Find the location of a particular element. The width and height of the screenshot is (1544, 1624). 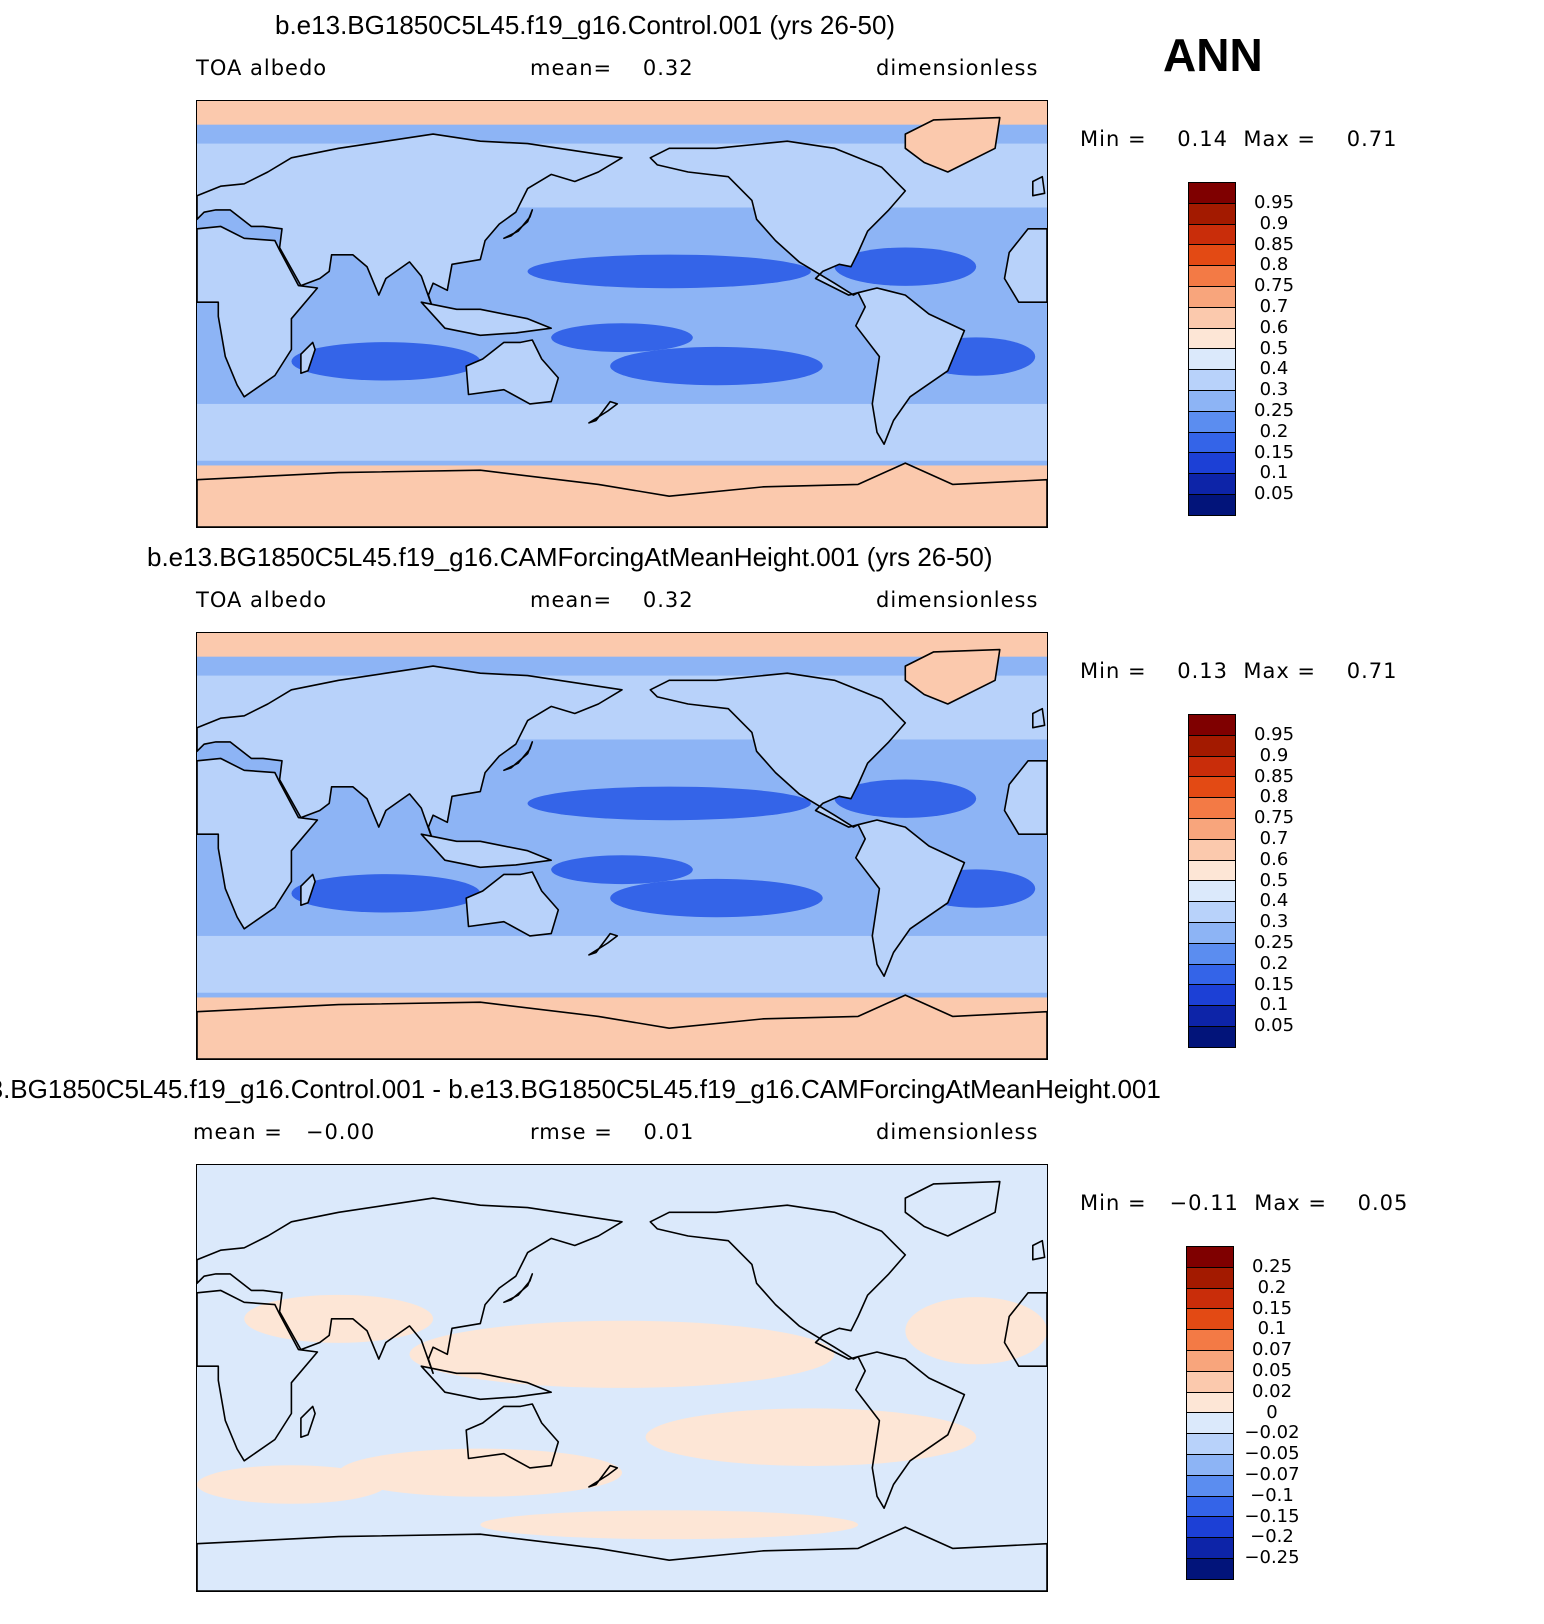

coastline-japan is located at coordinates (518, 224).